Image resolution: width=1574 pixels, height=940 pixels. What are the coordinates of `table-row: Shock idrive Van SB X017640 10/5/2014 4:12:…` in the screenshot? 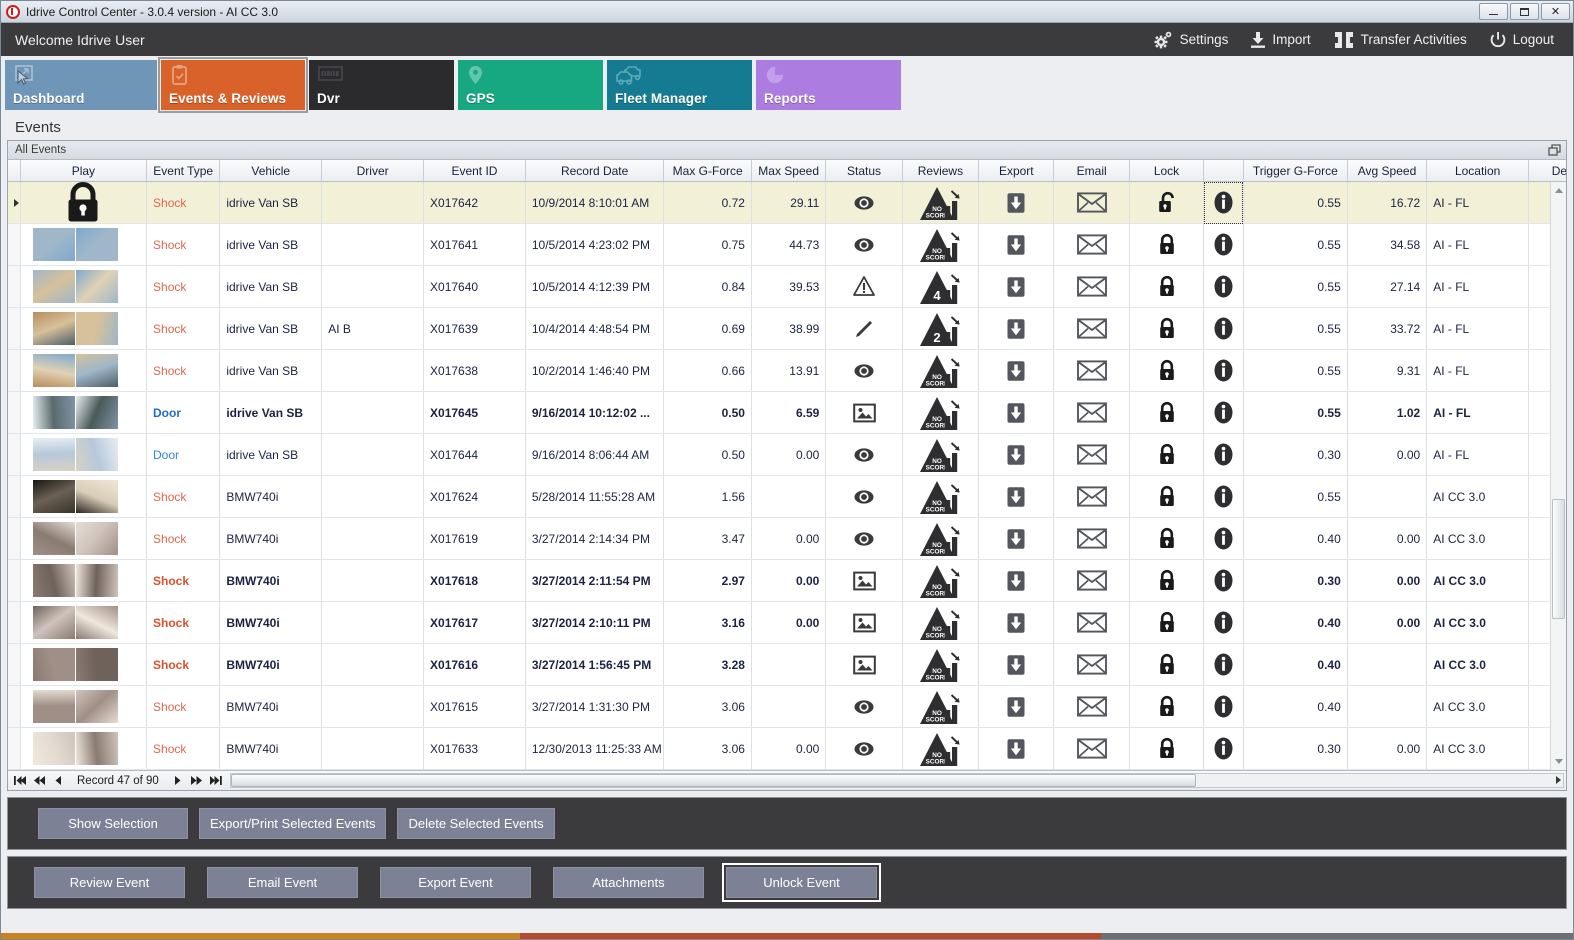 It's located at (787, 287).